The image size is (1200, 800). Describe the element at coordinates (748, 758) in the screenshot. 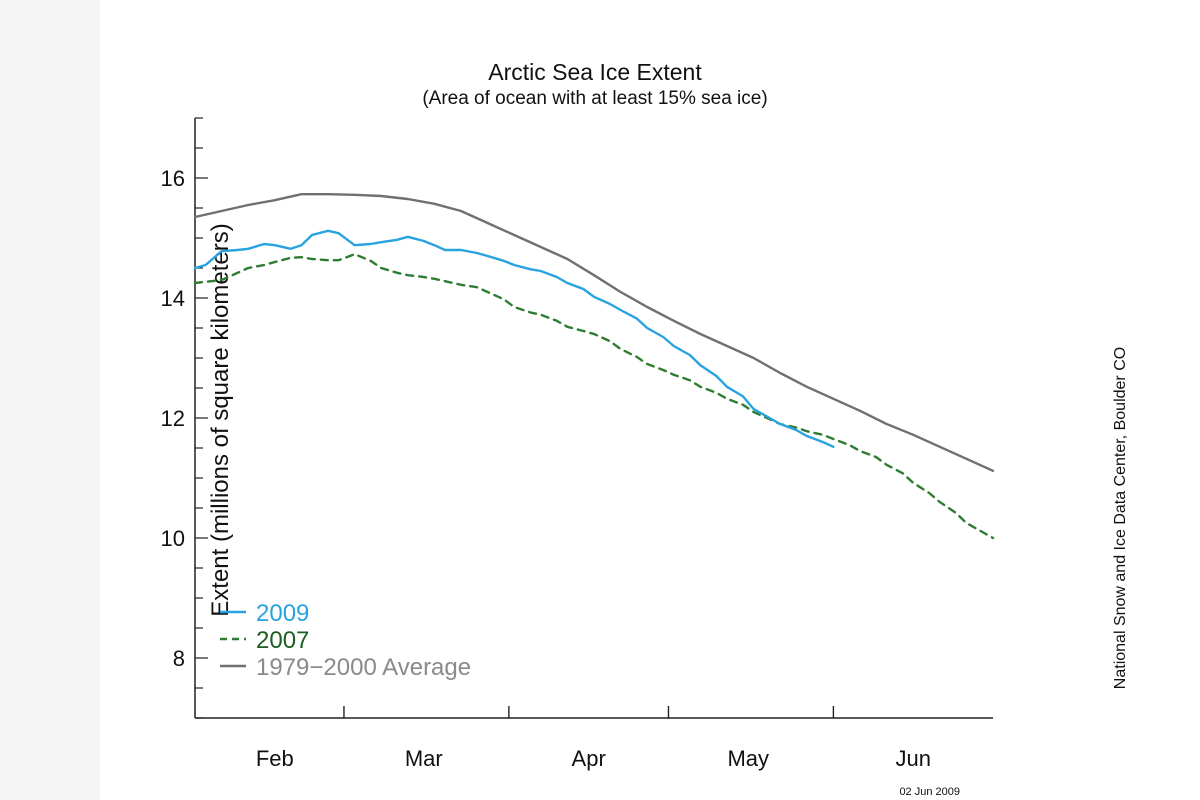

I see `x-tick-label: May` at that location.